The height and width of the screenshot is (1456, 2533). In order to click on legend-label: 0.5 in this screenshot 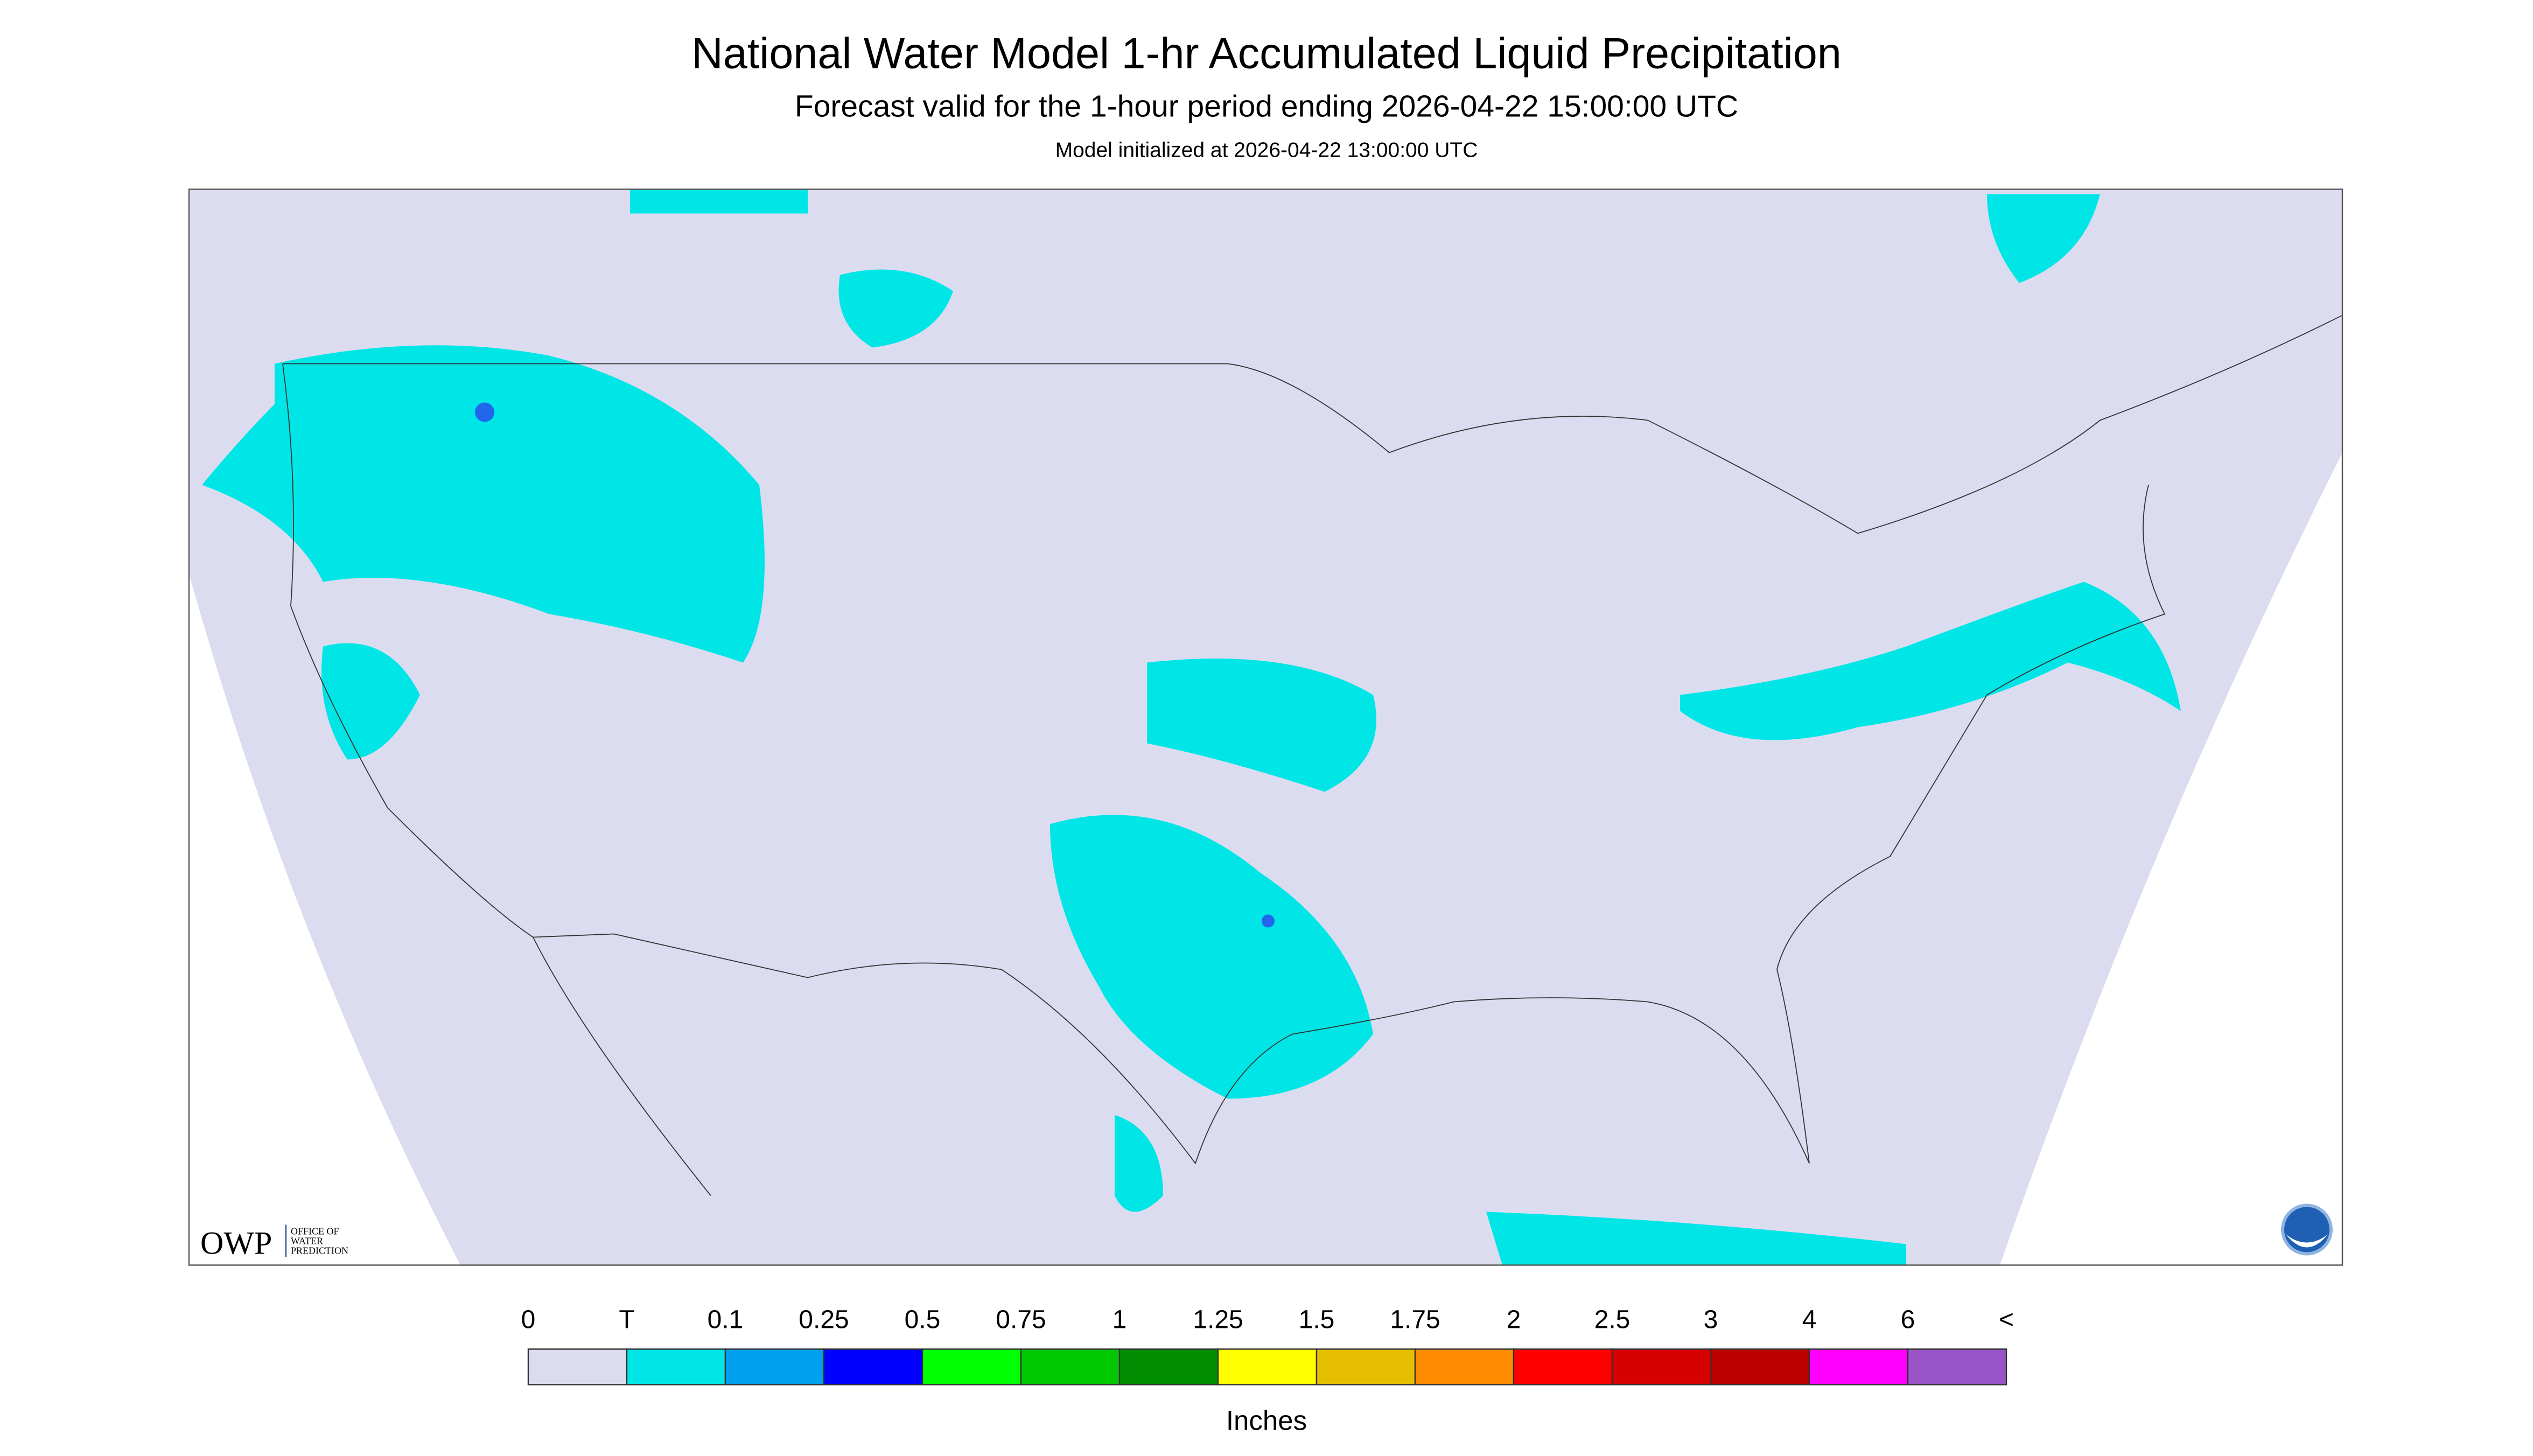, I will do `click(923, 1320)`.